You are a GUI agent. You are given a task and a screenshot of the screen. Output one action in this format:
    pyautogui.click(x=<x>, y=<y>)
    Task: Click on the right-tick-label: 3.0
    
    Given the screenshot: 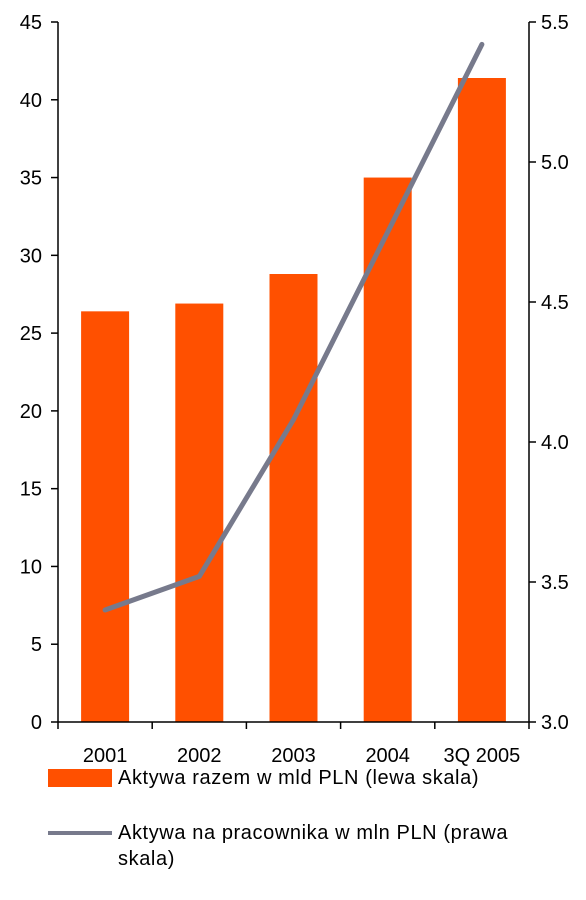 What is the action you would take?
    pyautogui.click(x=555, y=723)
    